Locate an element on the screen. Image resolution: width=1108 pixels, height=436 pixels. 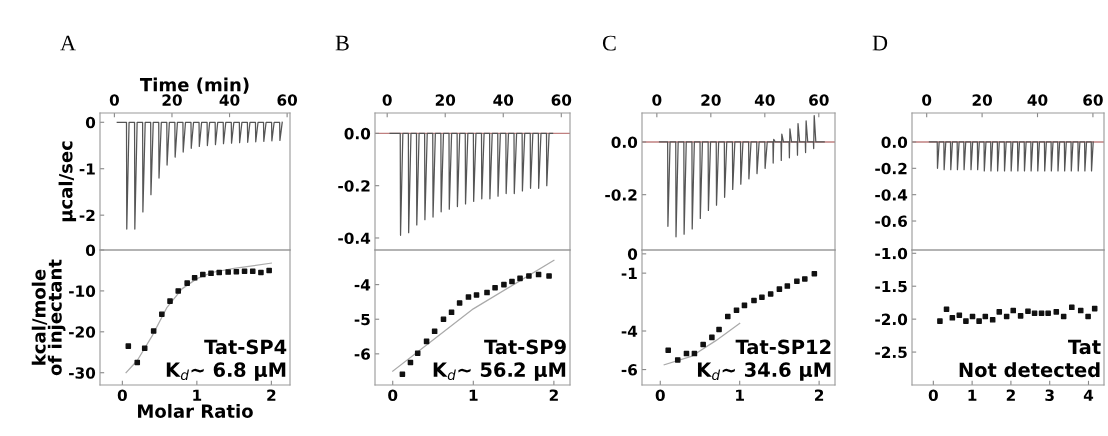
annotation: Tat-SP12 is located at coordinates (783, 347).